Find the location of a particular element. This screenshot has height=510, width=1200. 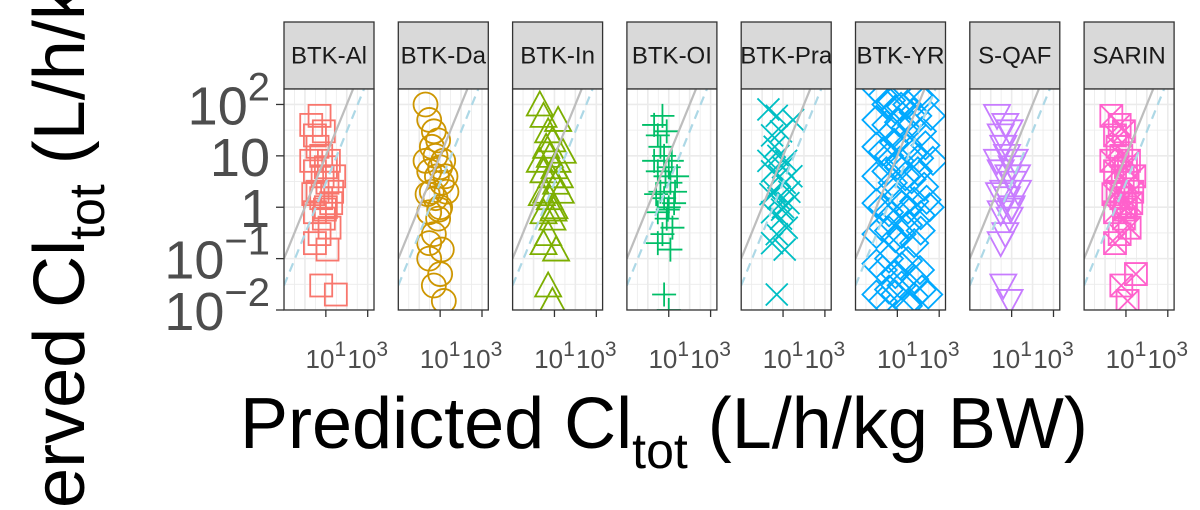

facet-strip-label: BTK-YR is located at coordinates (900, 56).